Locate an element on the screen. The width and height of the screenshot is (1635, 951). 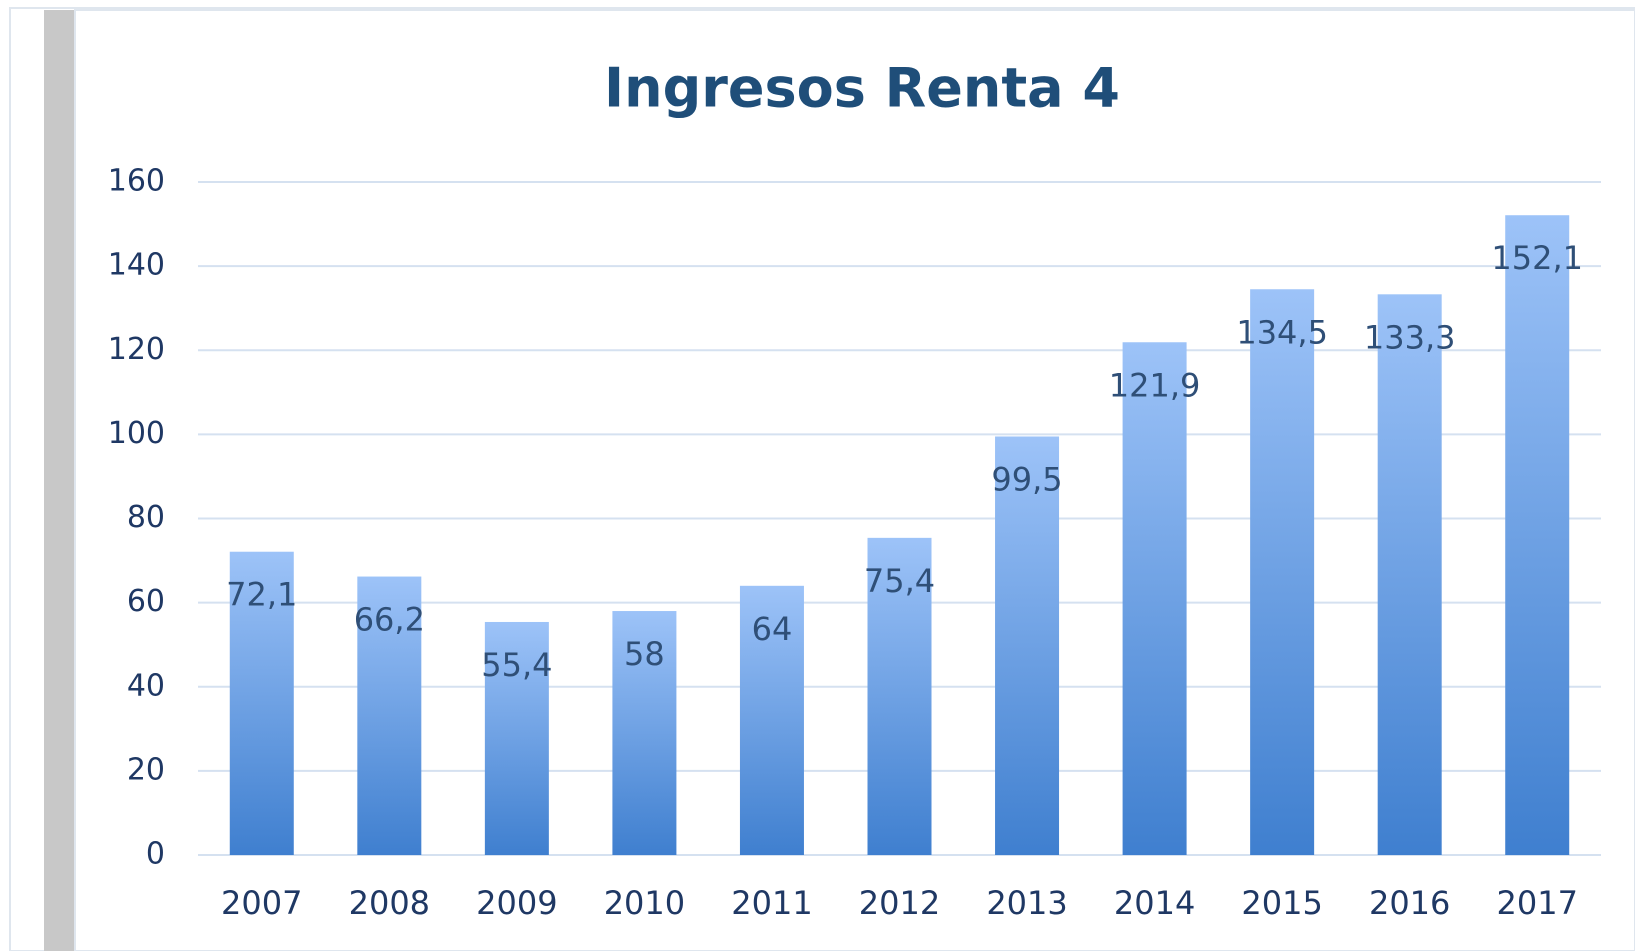
data-label: 72,1 is located at coordinates (261, 595).